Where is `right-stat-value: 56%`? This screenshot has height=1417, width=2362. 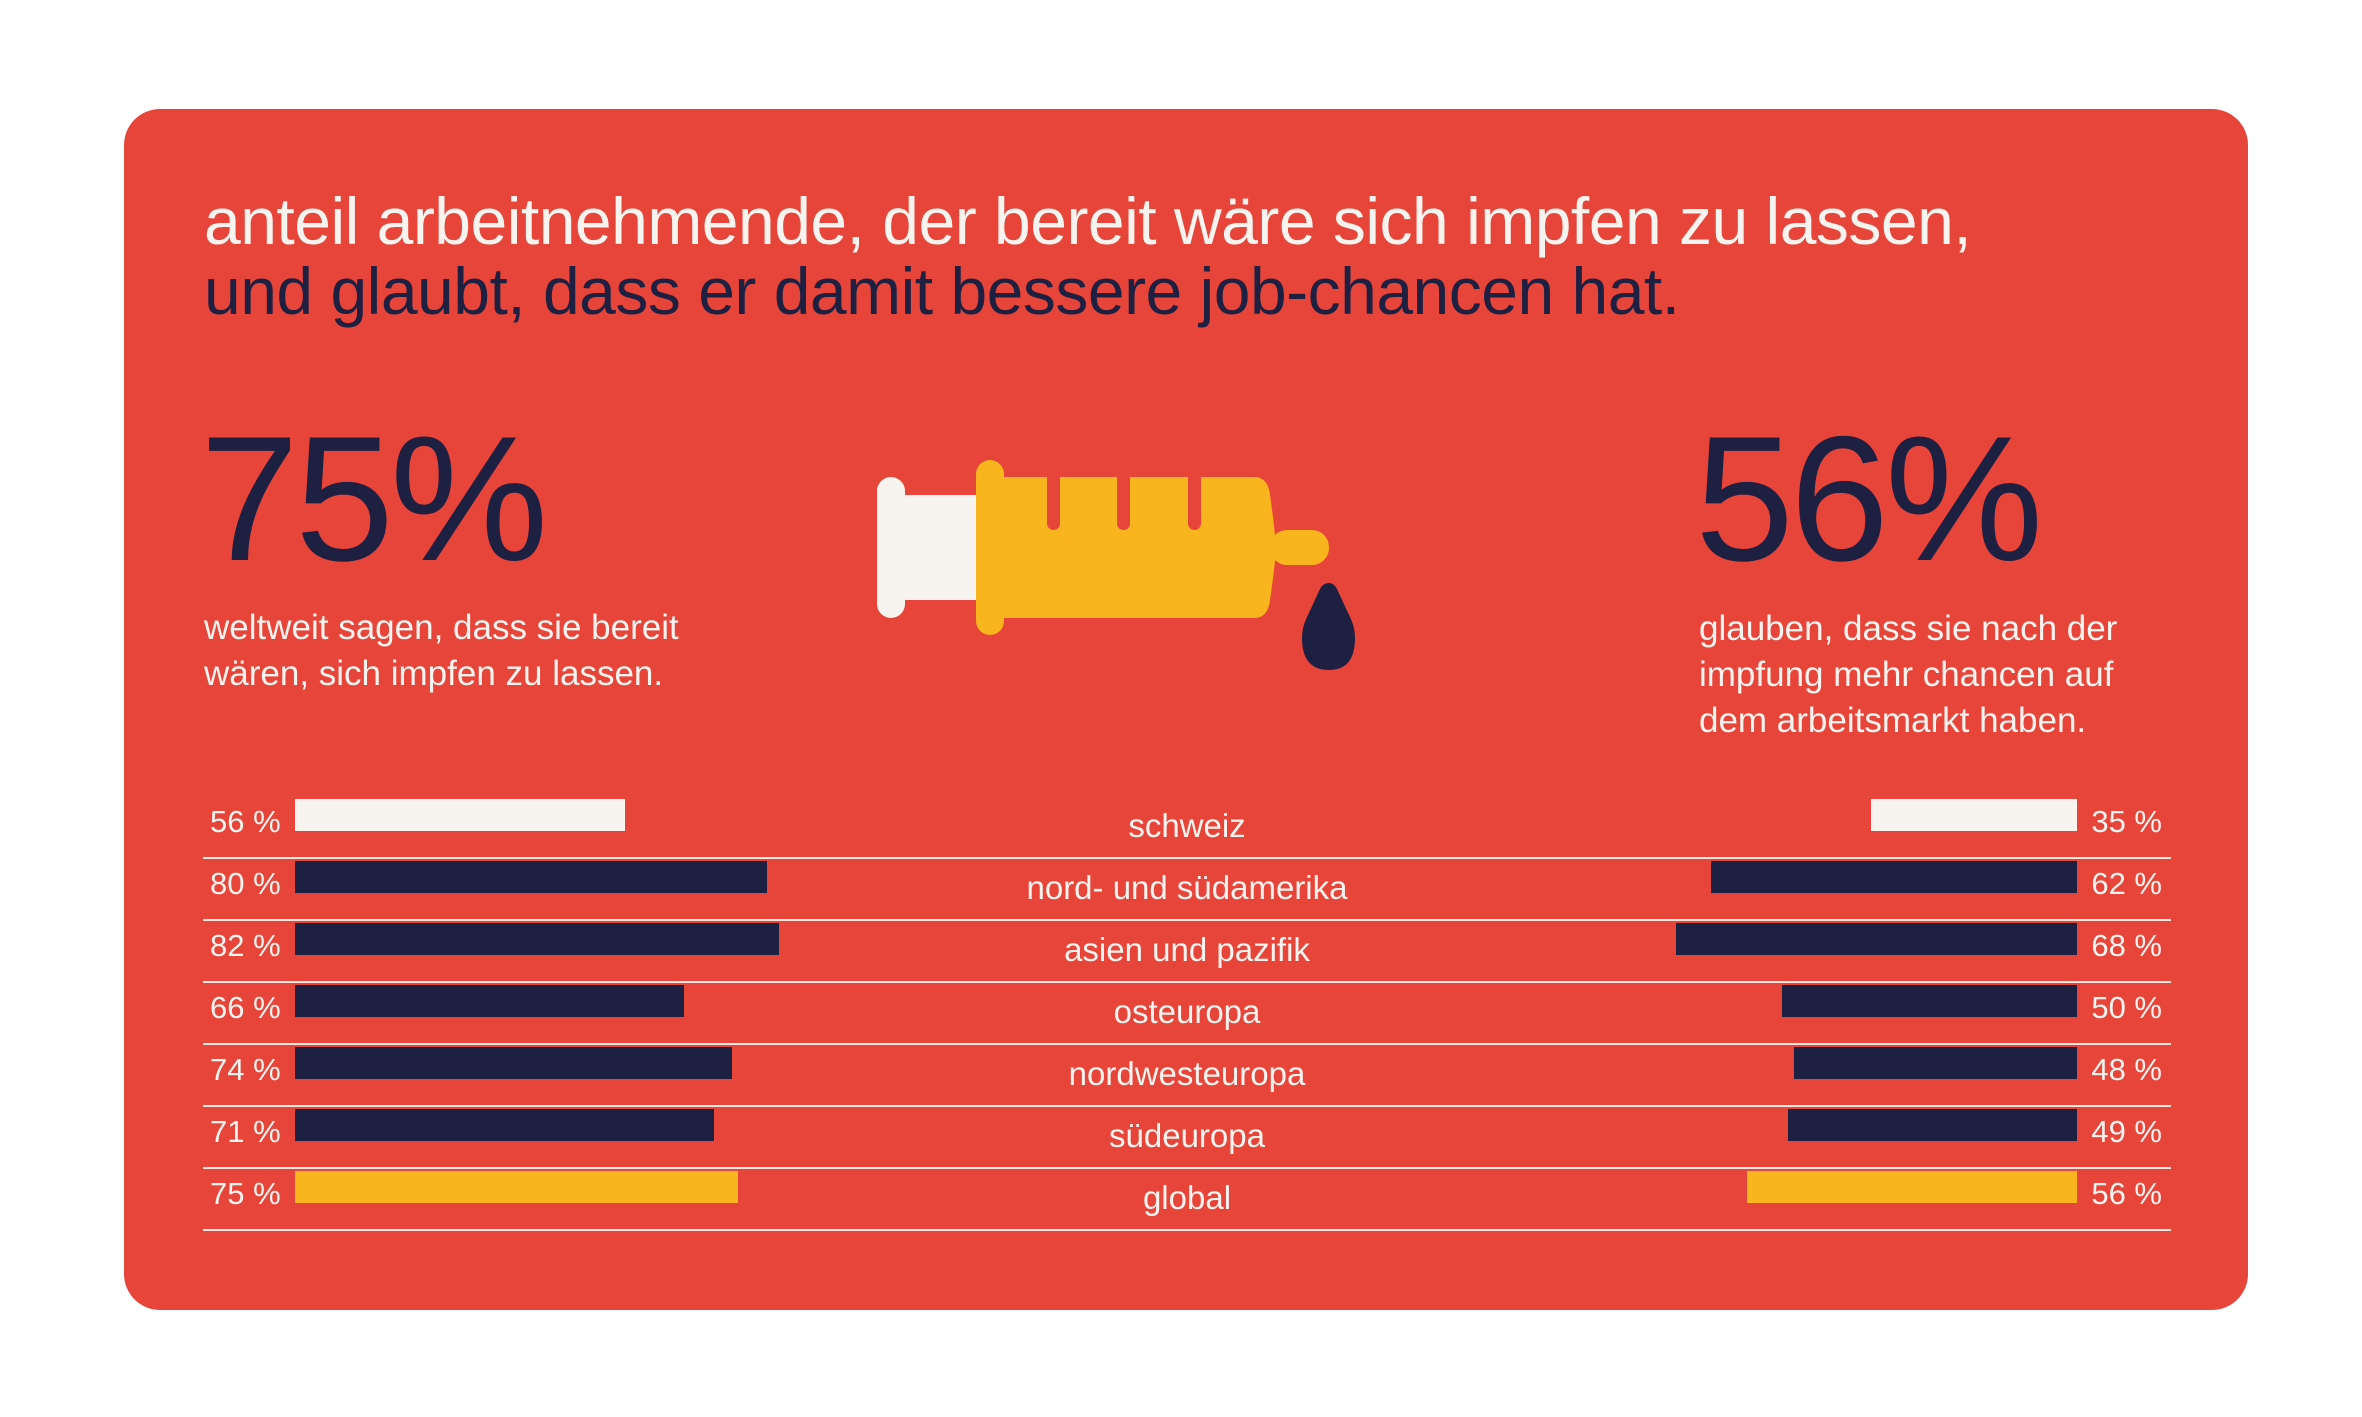 right-stat-value: 56% is located at coordinates (1869, 498).